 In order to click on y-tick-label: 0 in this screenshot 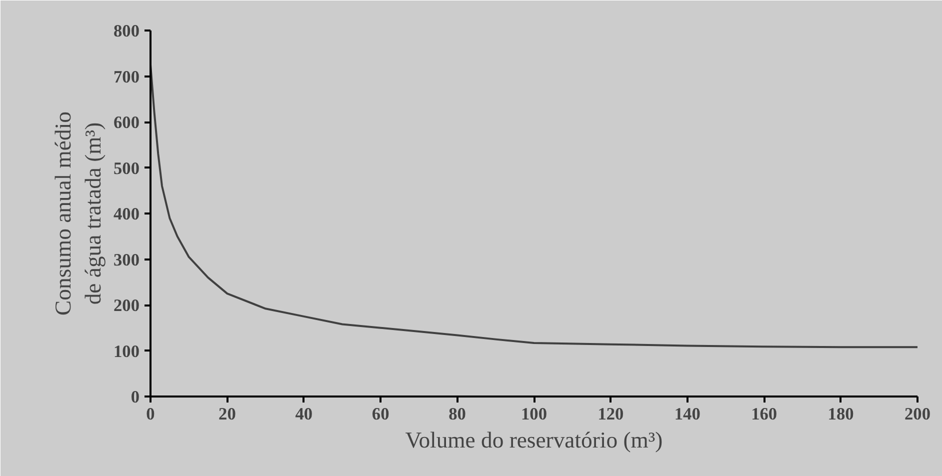, I will do `click(135, 397)`.